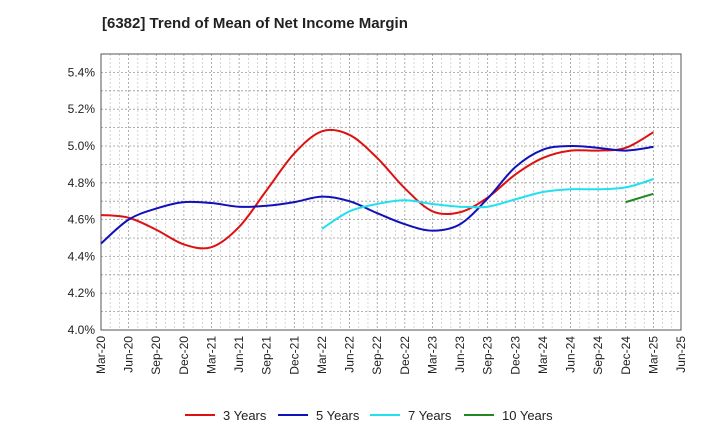 This screenshot has height=440, width=720. Describe the element at coordinates (156, 355) in the screenshot. I see `x-tick-label: Sep-20` at that location.